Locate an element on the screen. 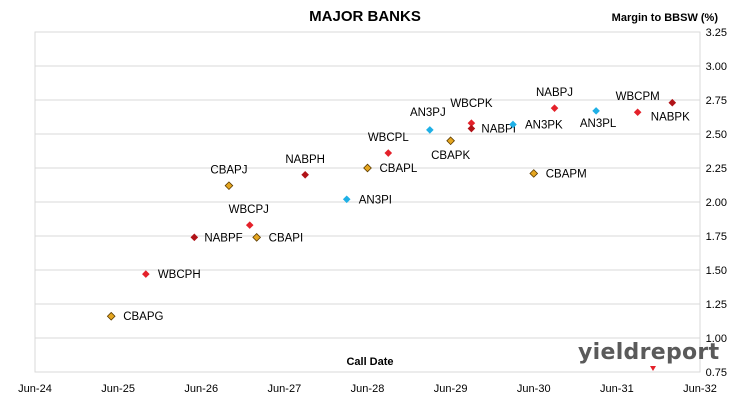 Image resolution: width=730 pixels, height=400 pixels. data-point-nabph is located at coordinates (305, 175).